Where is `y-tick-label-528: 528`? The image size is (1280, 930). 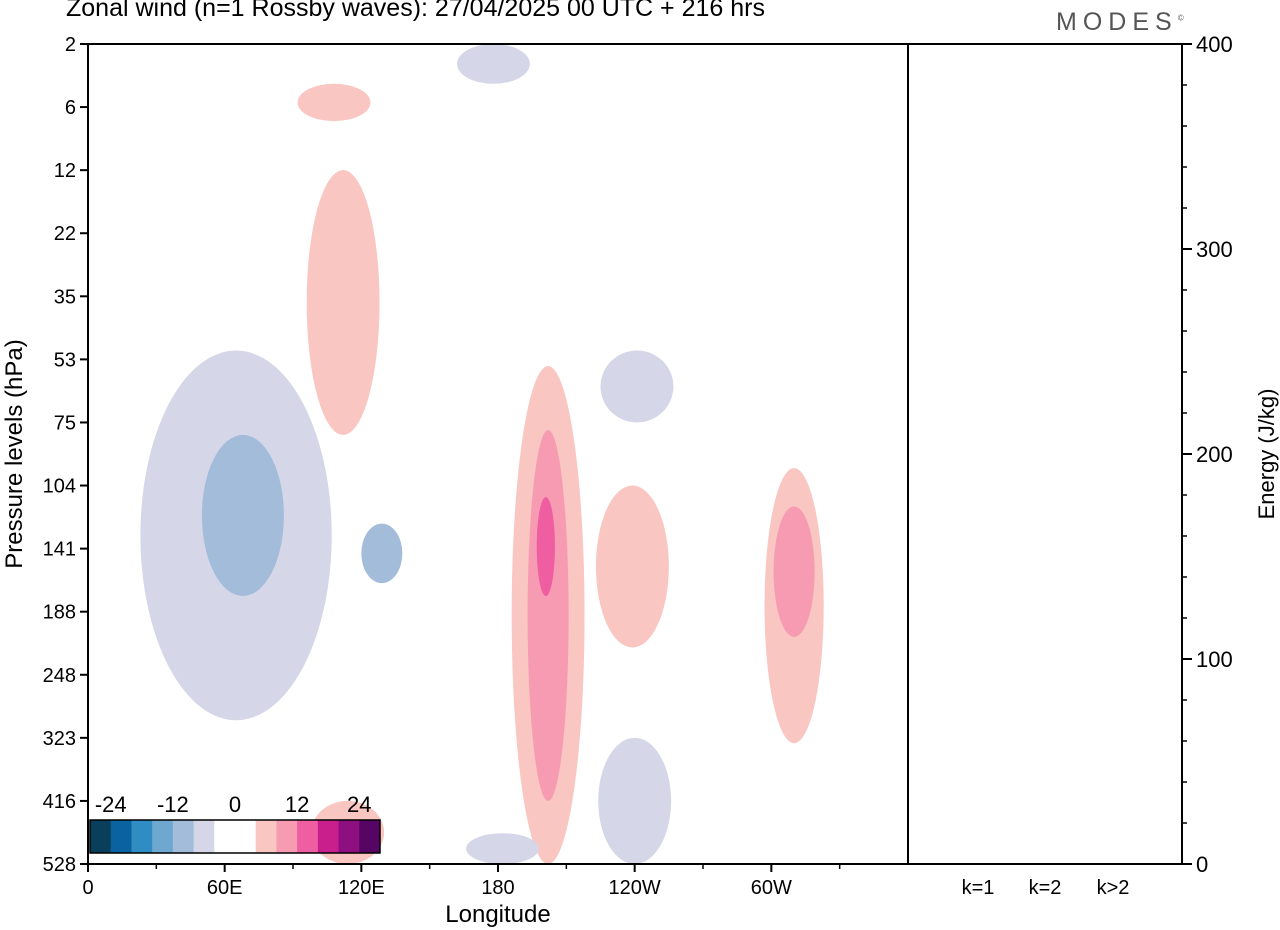
y-tick-label-528: 528 is located at coordinates (59, 865).